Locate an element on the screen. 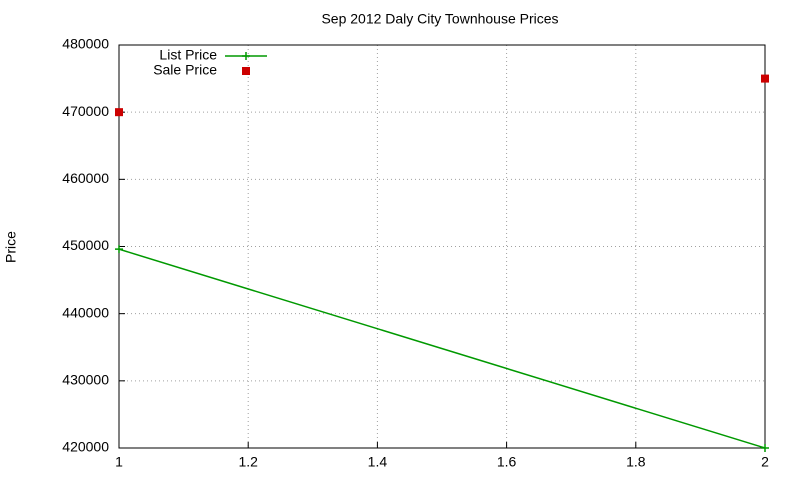  y-tick-label: 460000 is located at coordinates (85, 178).